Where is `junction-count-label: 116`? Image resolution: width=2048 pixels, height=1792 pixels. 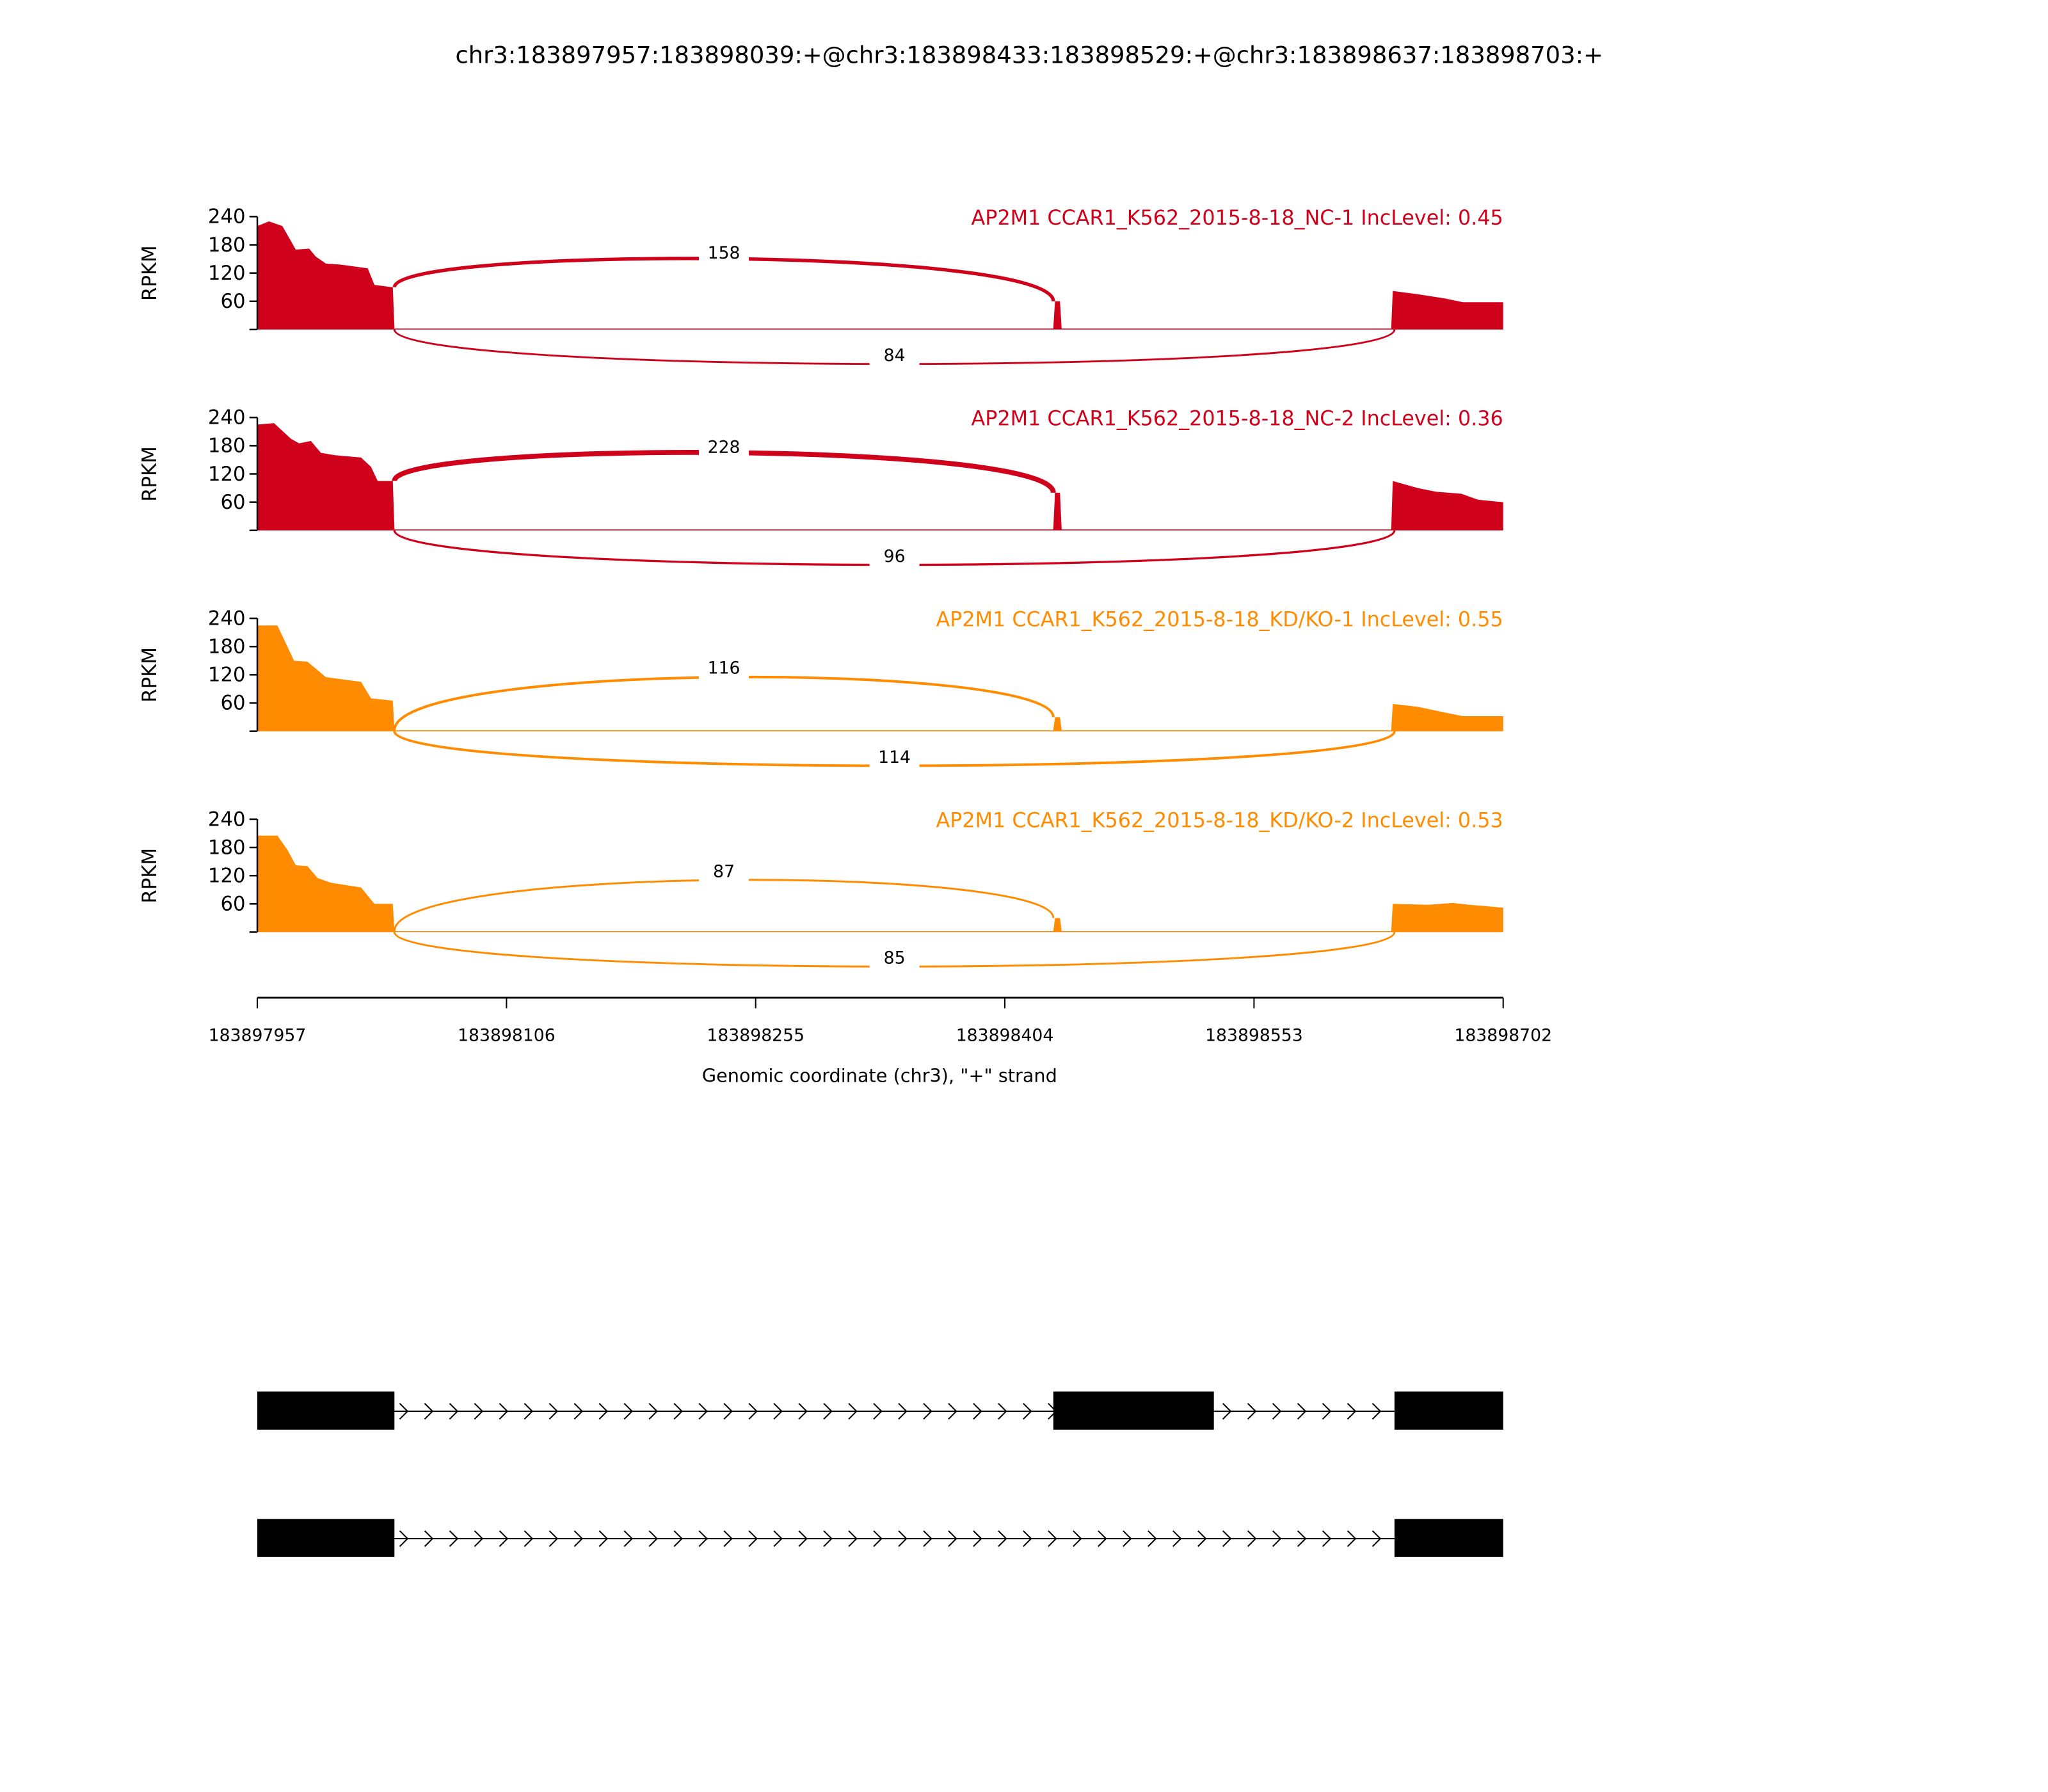 junction-count-label: 116 is located at coordinates (724, 668).